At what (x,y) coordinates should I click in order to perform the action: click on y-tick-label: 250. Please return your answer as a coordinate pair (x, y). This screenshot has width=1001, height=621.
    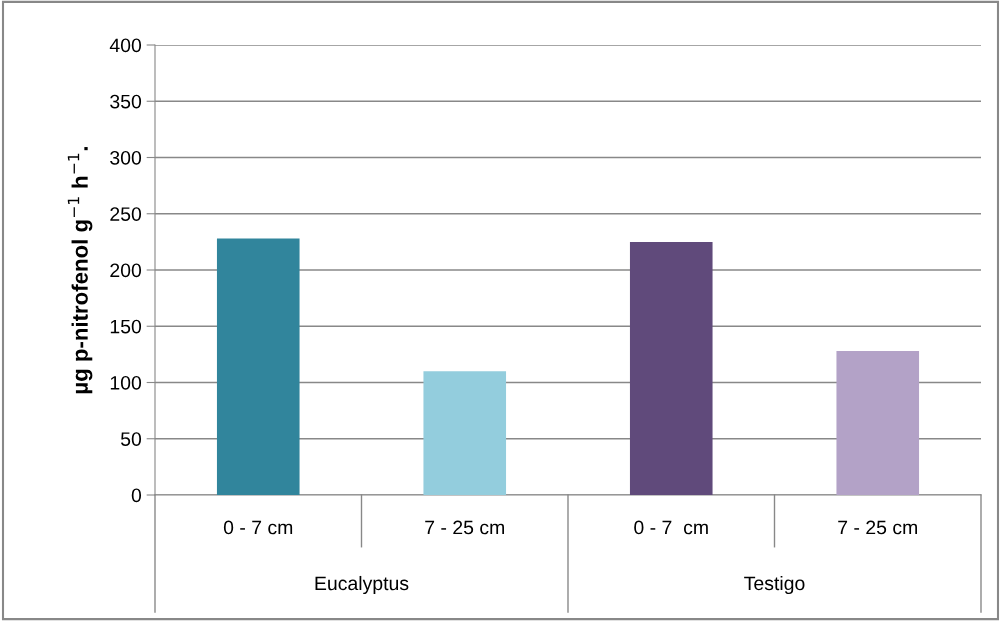
    Looking at the image, I should click on (126, 214).